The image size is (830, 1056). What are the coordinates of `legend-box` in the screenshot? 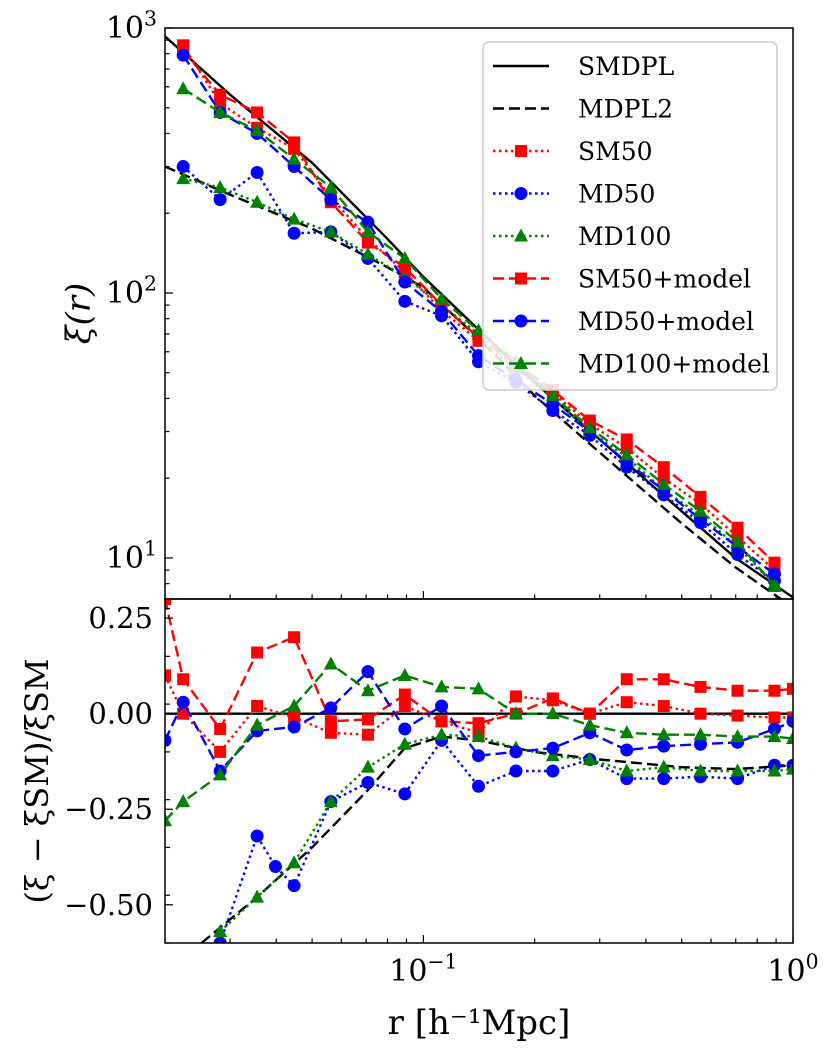 It's located at (630, 216).